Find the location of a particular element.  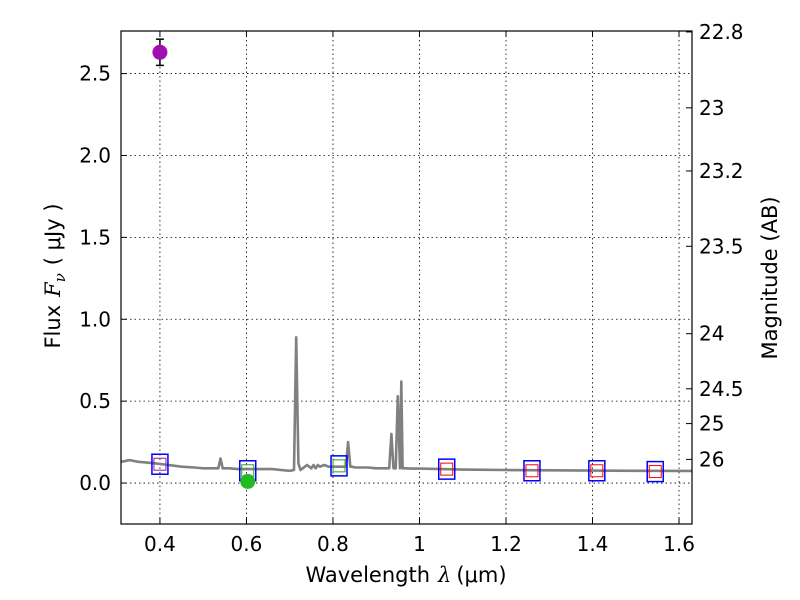

x-tick-label: 1.4 is located at coordinates (593, 544).